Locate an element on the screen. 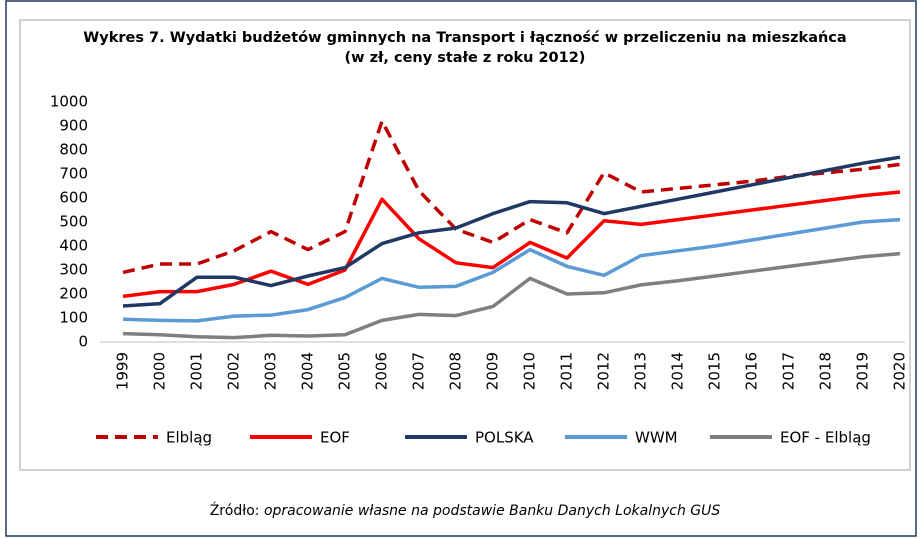 This screenshot has width=922, height=538. x-tick-label: 2008 is located at coordinates (456, 371).